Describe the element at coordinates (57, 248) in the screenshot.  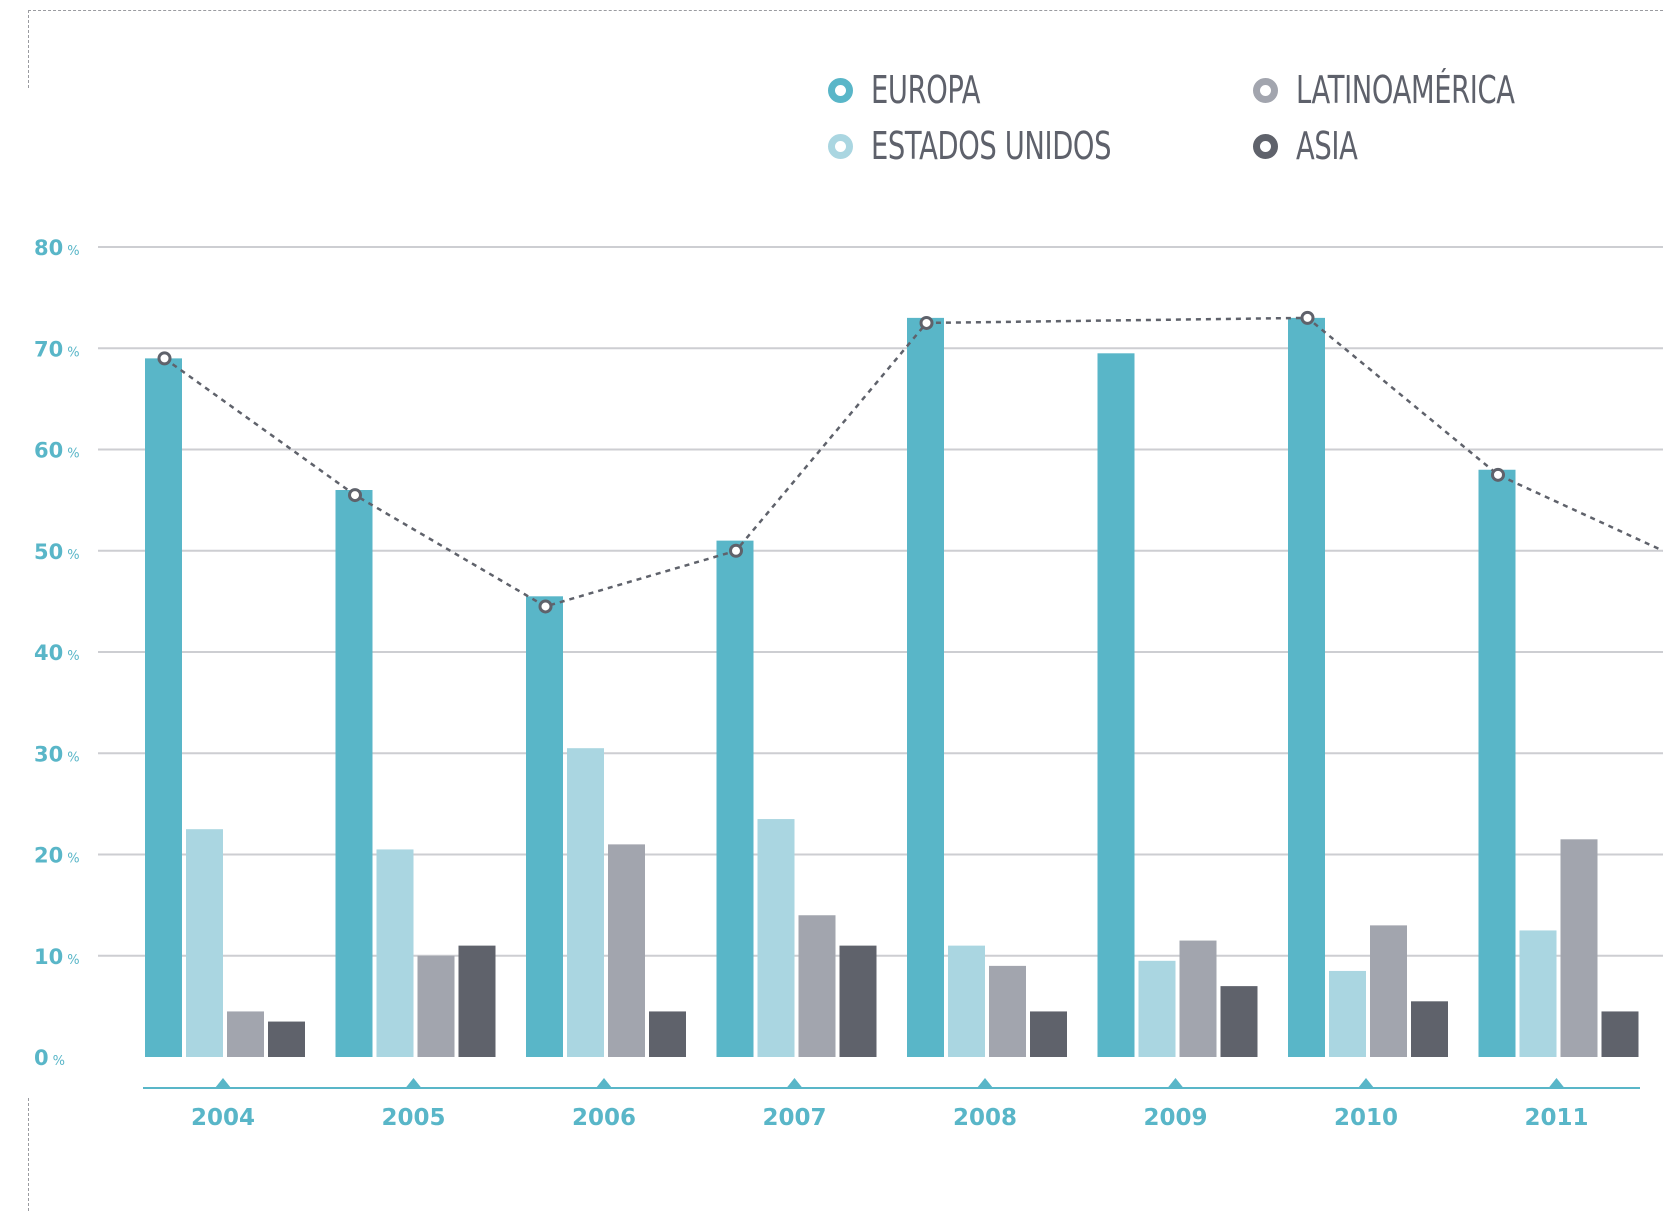
I see `y-tick-label: 80%` at that location.